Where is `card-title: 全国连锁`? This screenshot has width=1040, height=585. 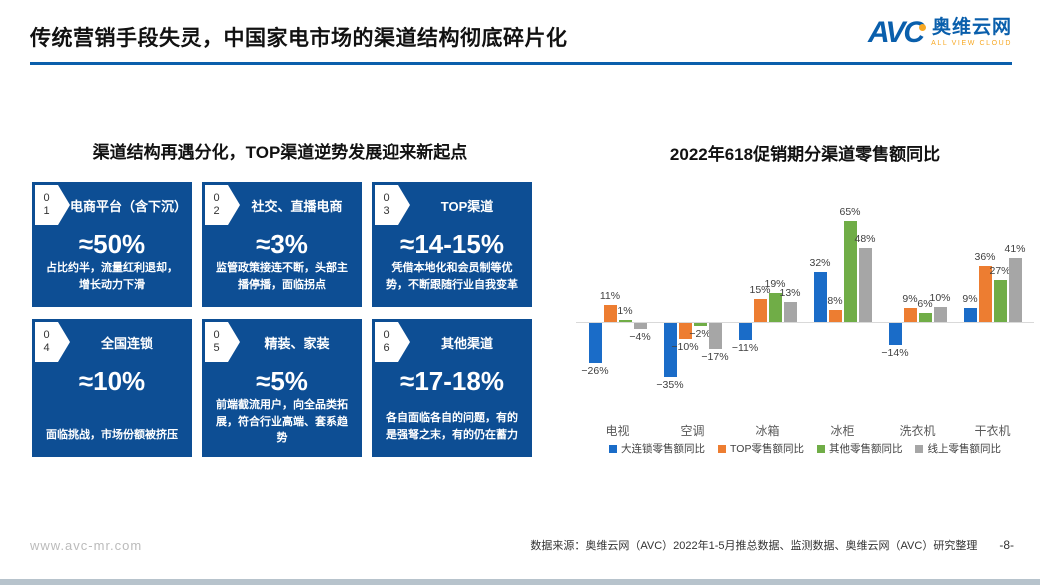 card-title: 全国连锁 is located at coordinates (126, 343).